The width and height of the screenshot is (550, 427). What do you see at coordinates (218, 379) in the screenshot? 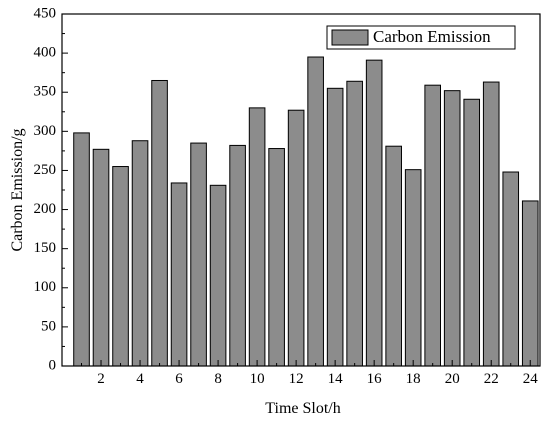
I see `x-tick-label: 8` at bounding box center [218, 379].